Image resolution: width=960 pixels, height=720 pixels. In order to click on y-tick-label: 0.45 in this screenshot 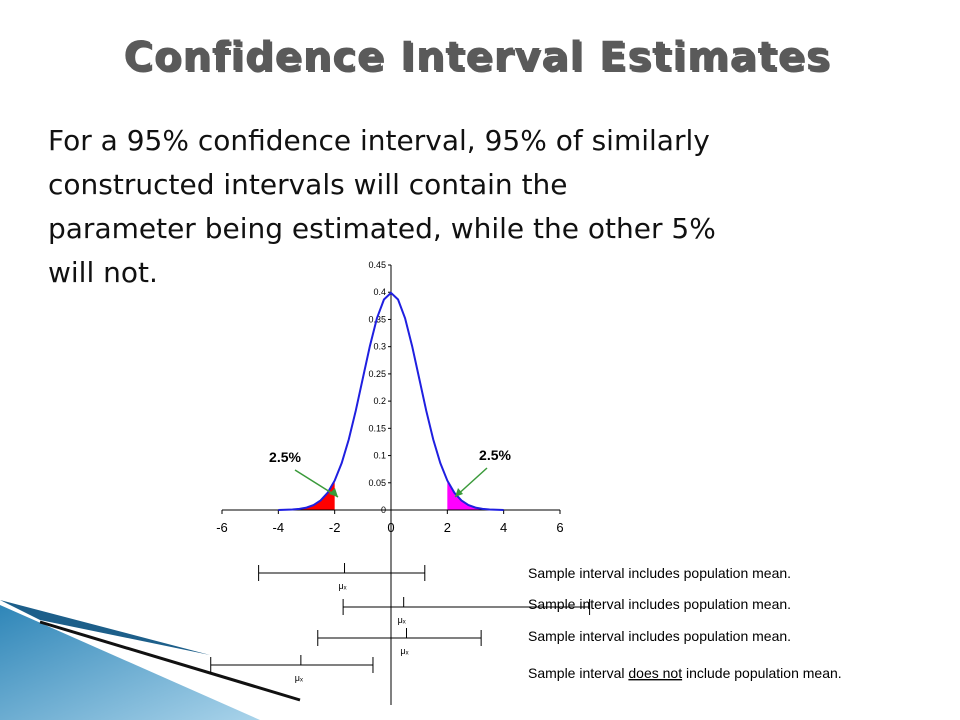, I will do `click(377, 265)`.